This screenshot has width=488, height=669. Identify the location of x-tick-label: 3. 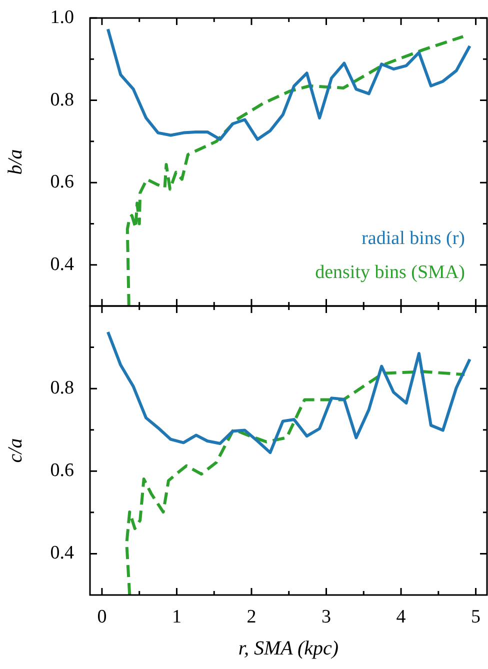
(327, 617).